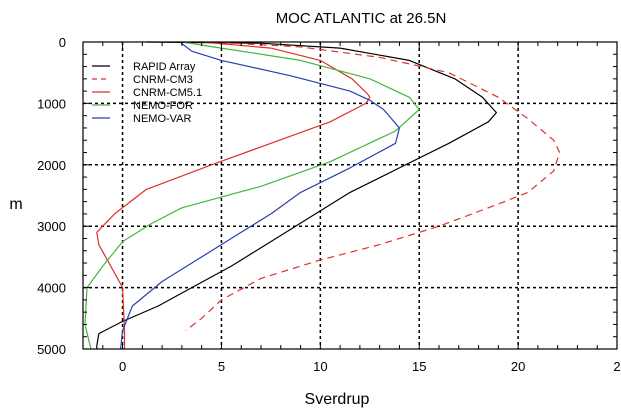  Describe the element at coordinates (62, 42) in the screenshot. I see `y-tick-label: 0` at that location.